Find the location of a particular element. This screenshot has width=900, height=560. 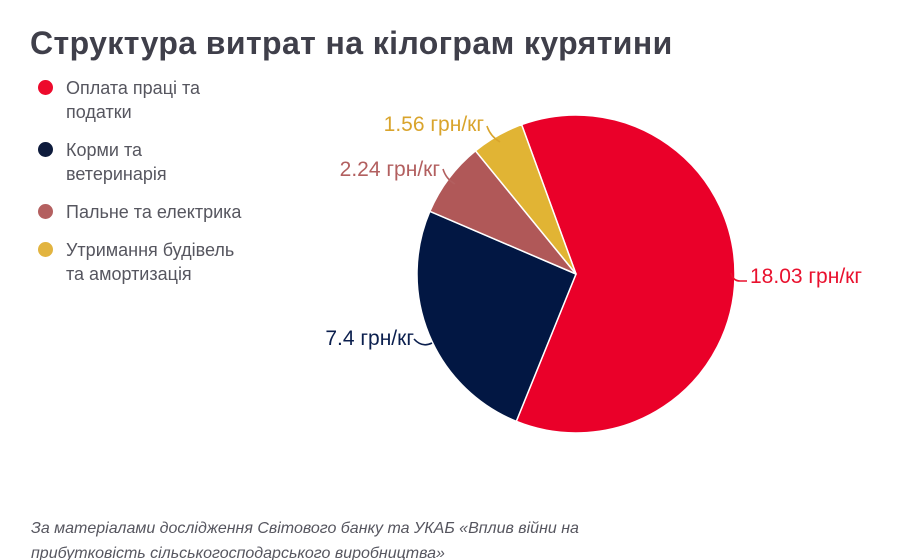

legend-line: Пальне та електрика is located at coordinates (154, 212).